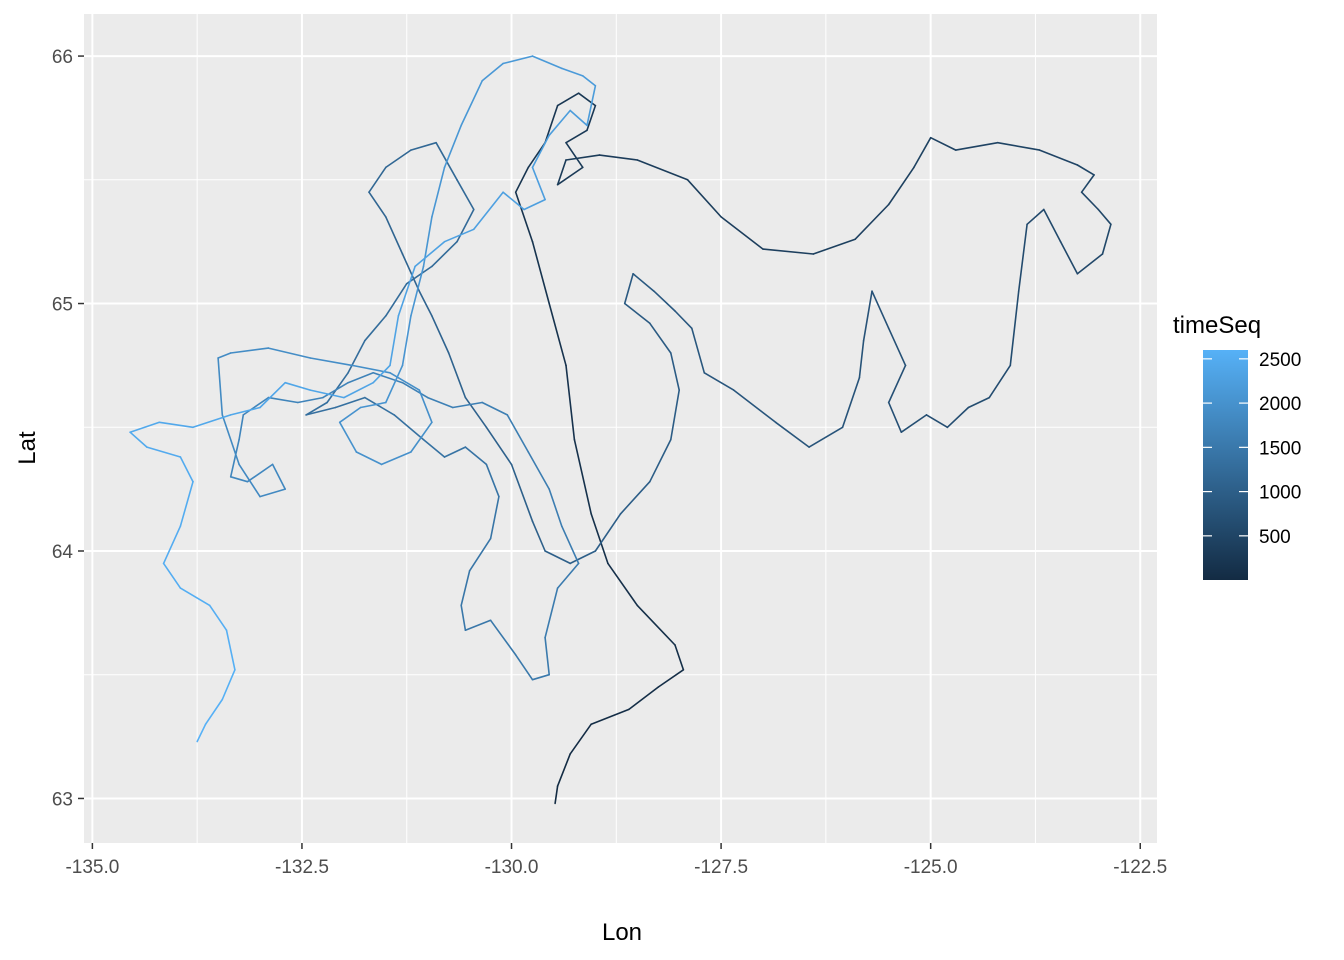 This screenshot has height=960, width=1344. I want to click on y-tick-label: 65, so click(62, 305).